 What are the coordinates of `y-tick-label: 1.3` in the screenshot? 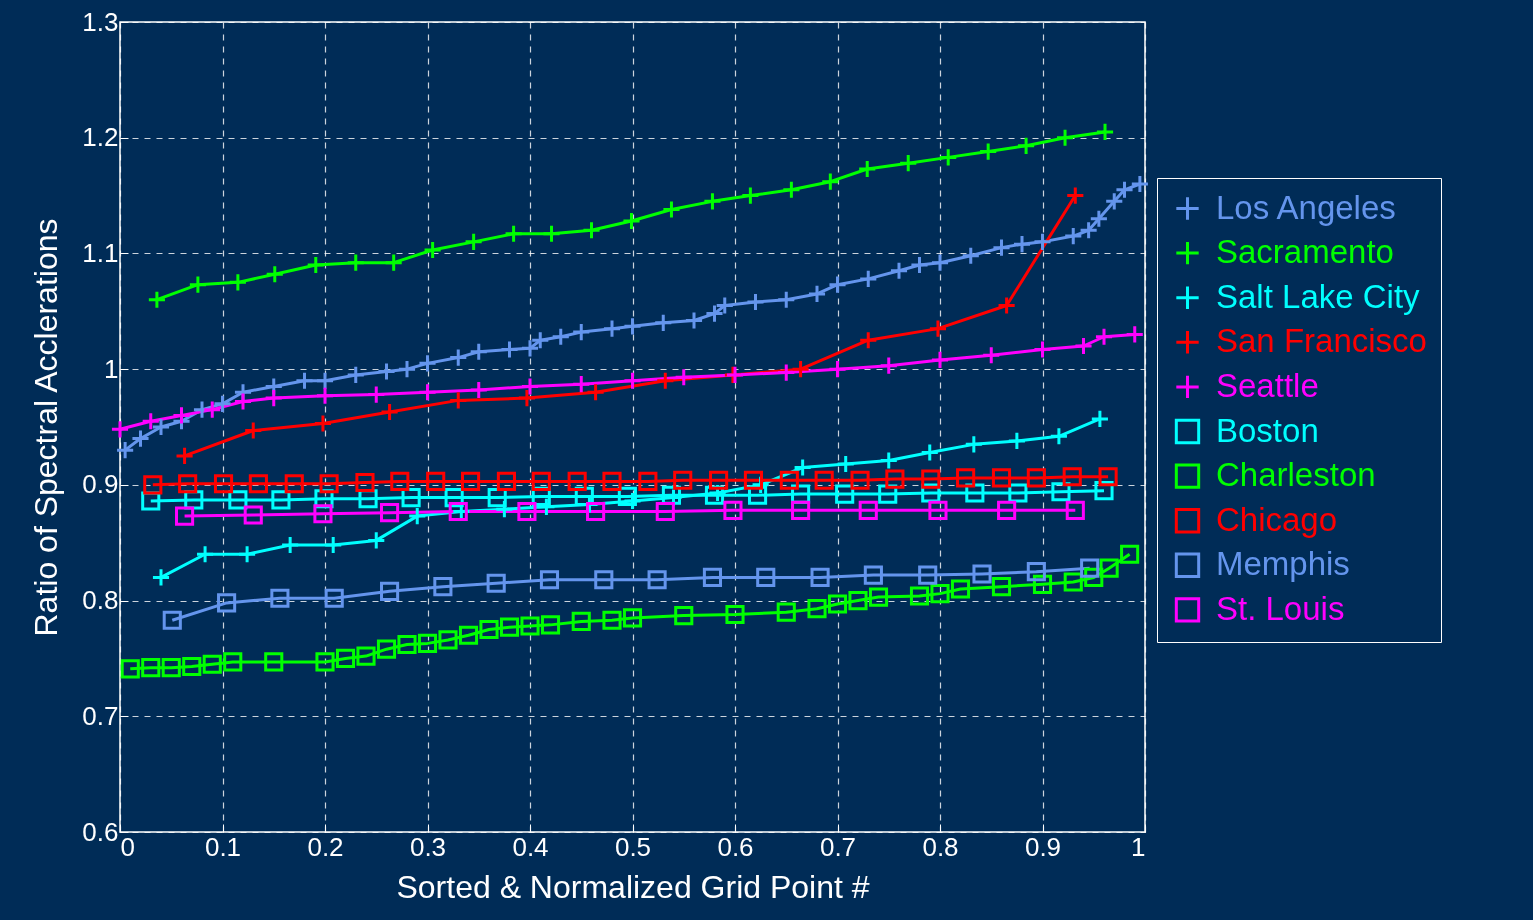 It's located at (100, 21).